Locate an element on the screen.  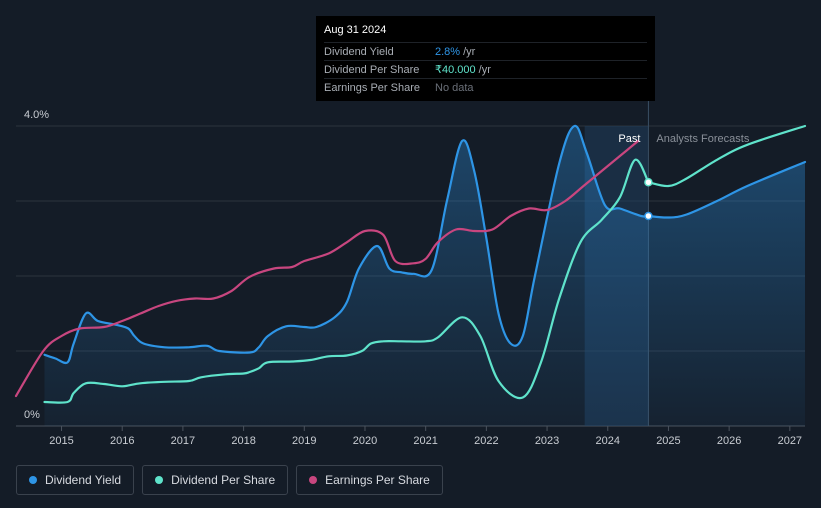
legend-item-dividend-per-share: Dividend Per Share is located at coordinates (215, 480).